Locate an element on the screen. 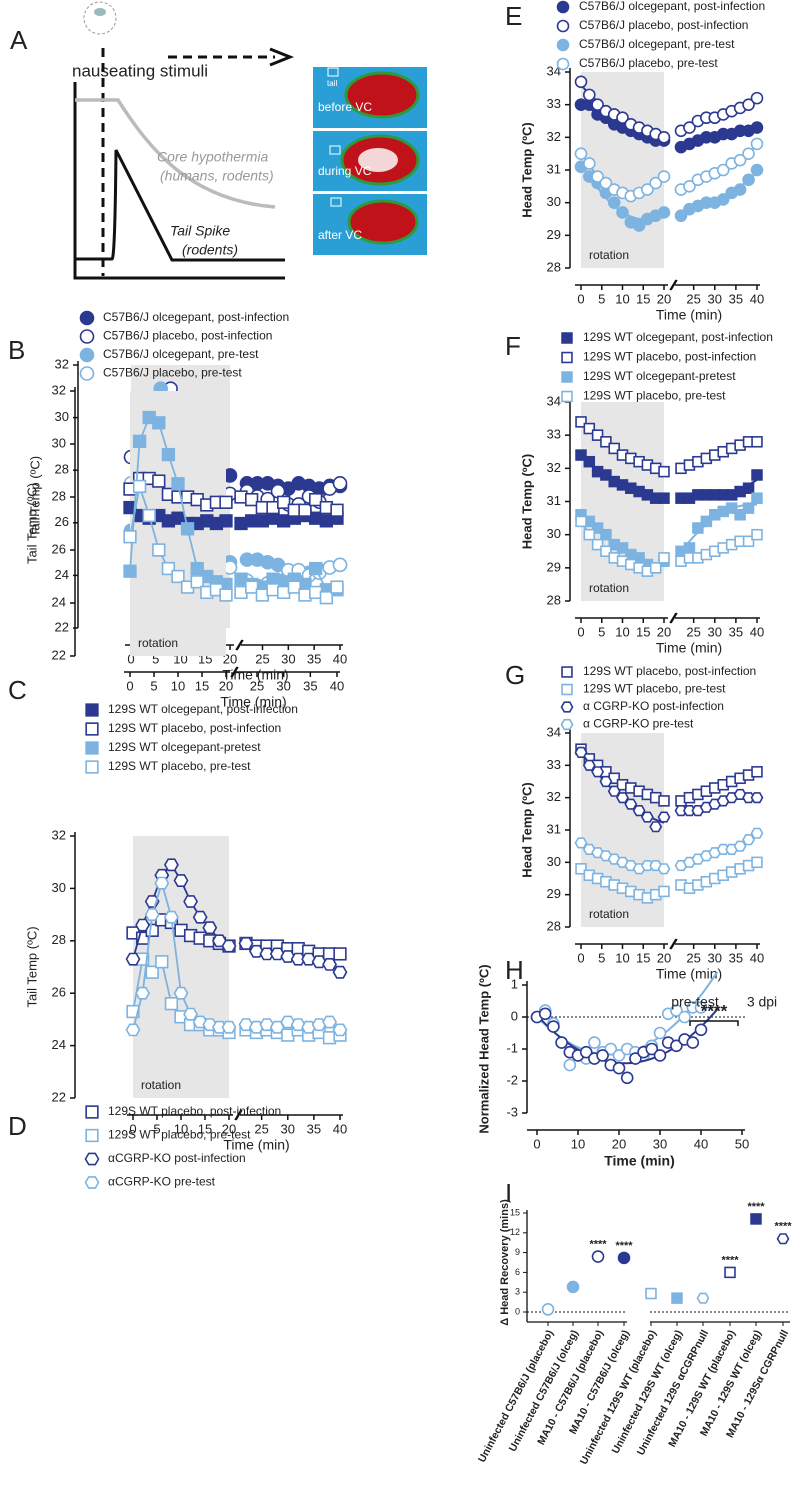  legend-label: 129S WT placebo, post-infection is located at coordinates (194, 1111).